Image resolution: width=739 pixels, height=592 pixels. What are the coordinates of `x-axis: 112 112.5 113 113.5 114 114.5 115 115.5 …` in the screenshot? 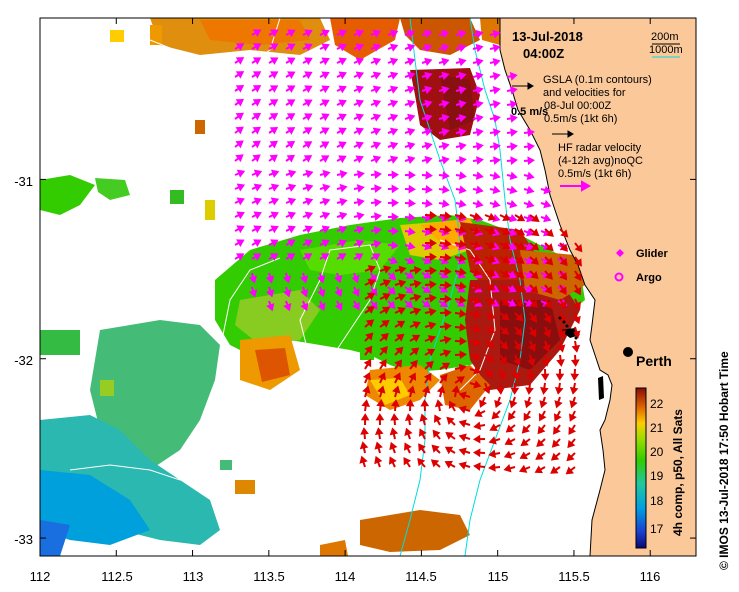 It's located at (345, 576).